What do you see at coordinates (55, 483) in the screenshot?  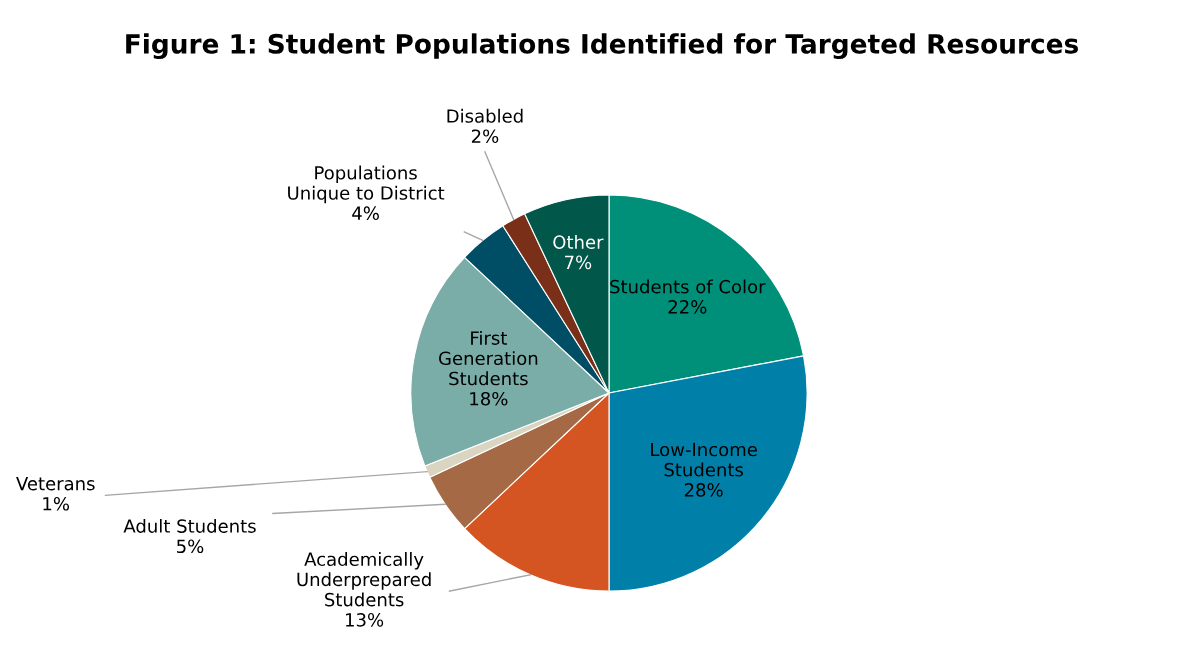 I see `slice-label: Veterans` at bounding box center [55, 483].